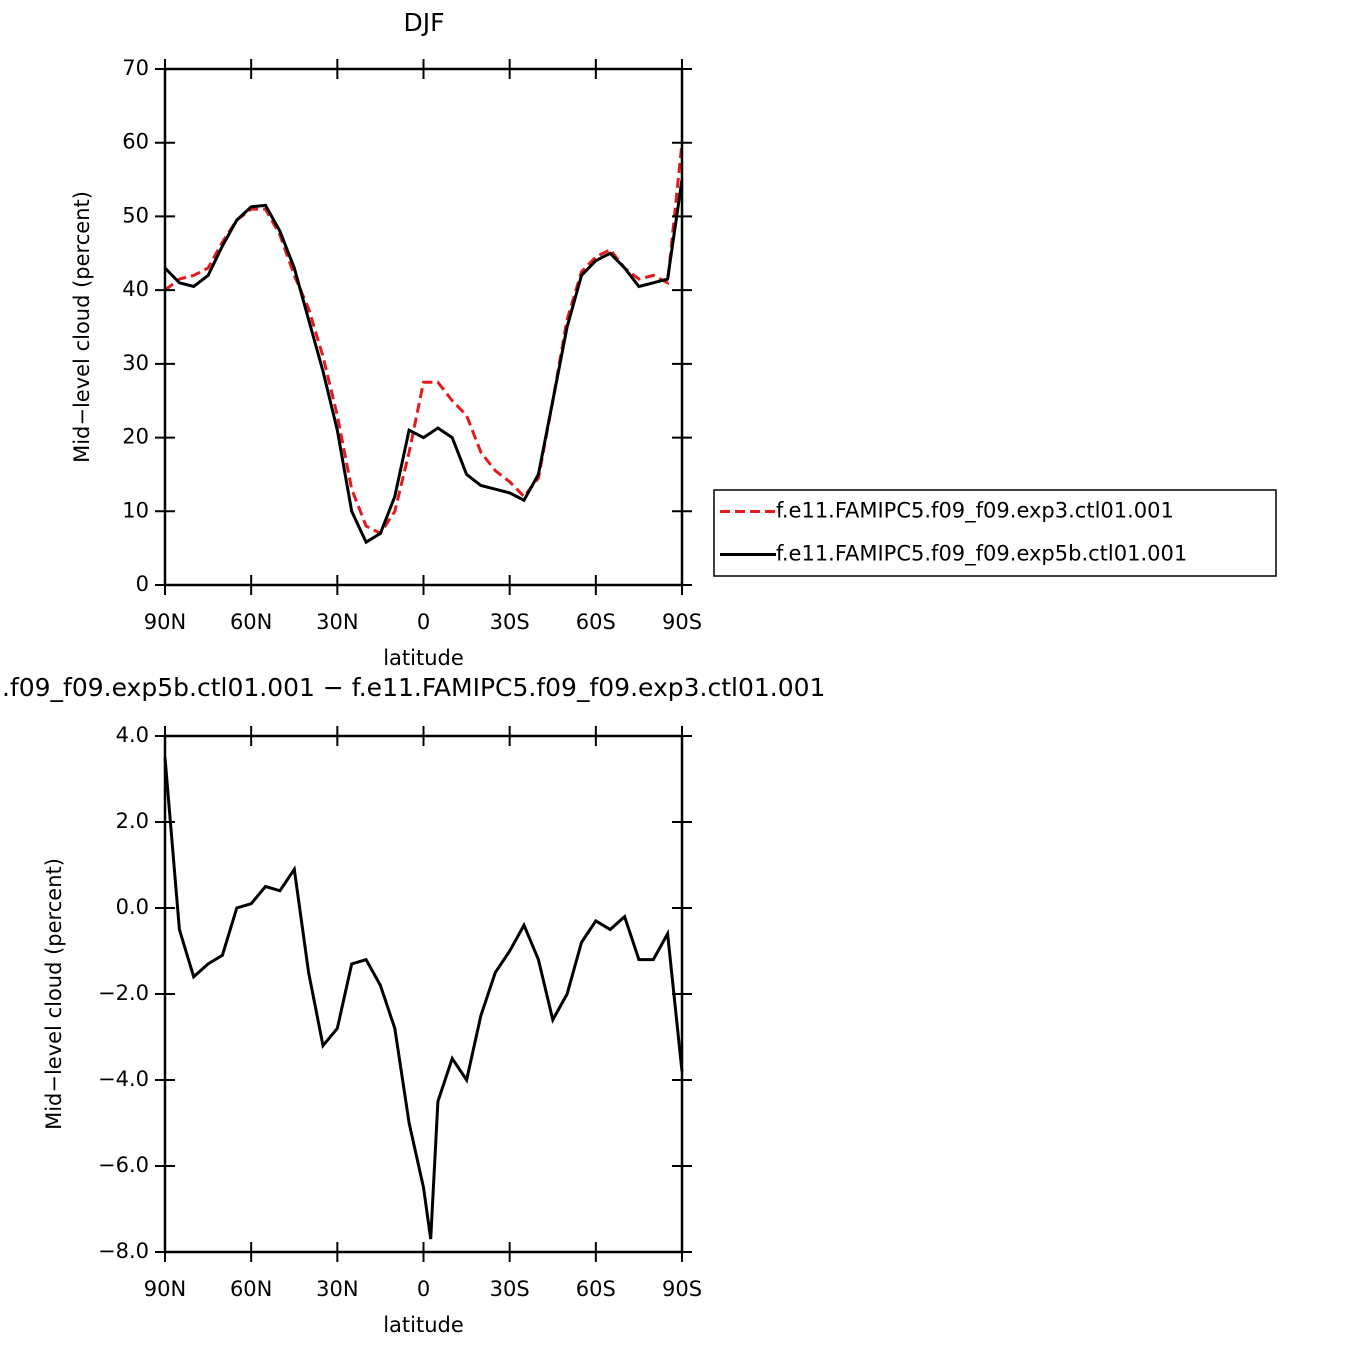 This screenshot has width=1347, height=1347. Describe the element at coordinates (123, 993) in the screenshot. I see `y-tick-label: −2.0` at that location.